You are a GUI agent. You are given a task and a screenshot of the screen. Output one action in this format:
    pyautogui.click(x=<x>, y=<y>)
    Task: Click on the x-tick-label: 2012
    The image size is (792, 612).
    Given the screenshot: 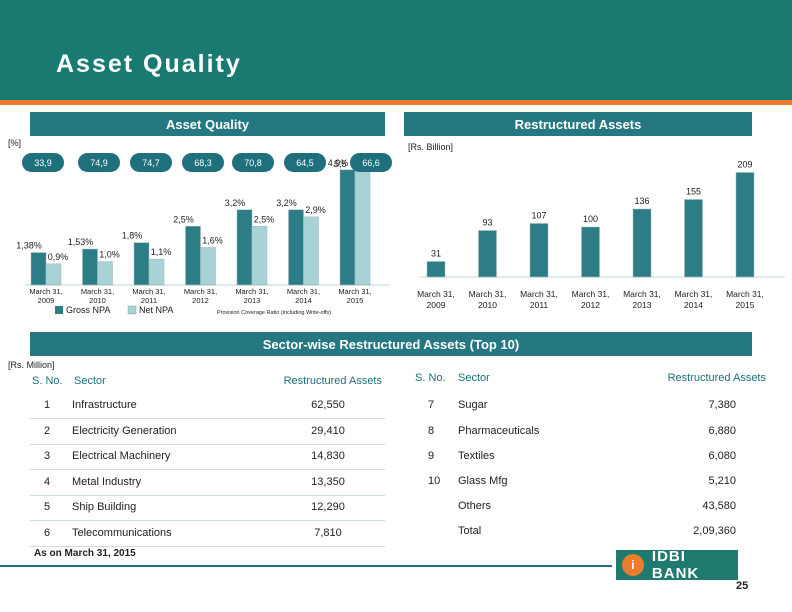 What is the action you would take?
    pyautogui.click(x=200, y=300)
    